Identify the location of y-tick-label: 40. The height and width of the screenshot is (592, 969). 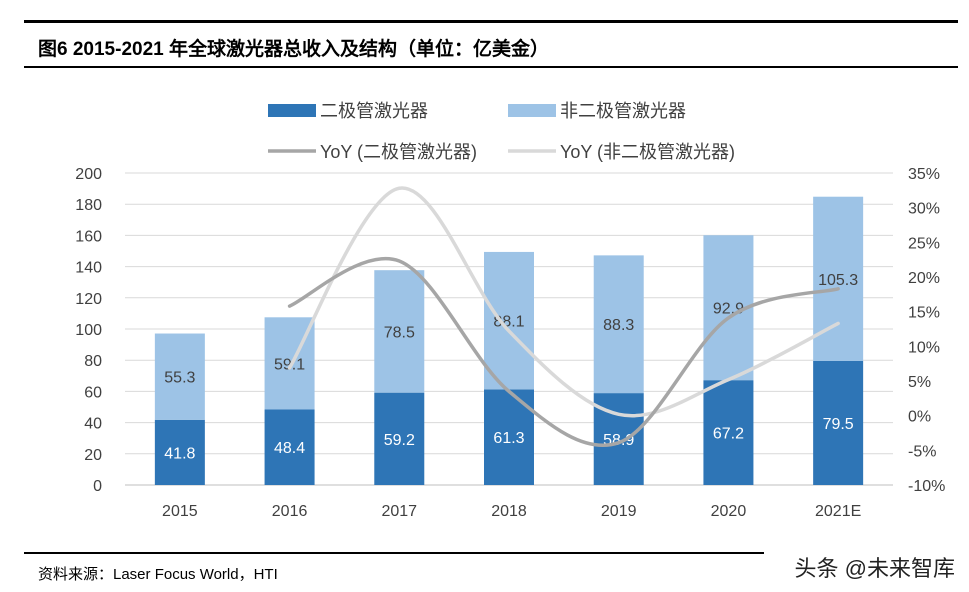
(93, 424).